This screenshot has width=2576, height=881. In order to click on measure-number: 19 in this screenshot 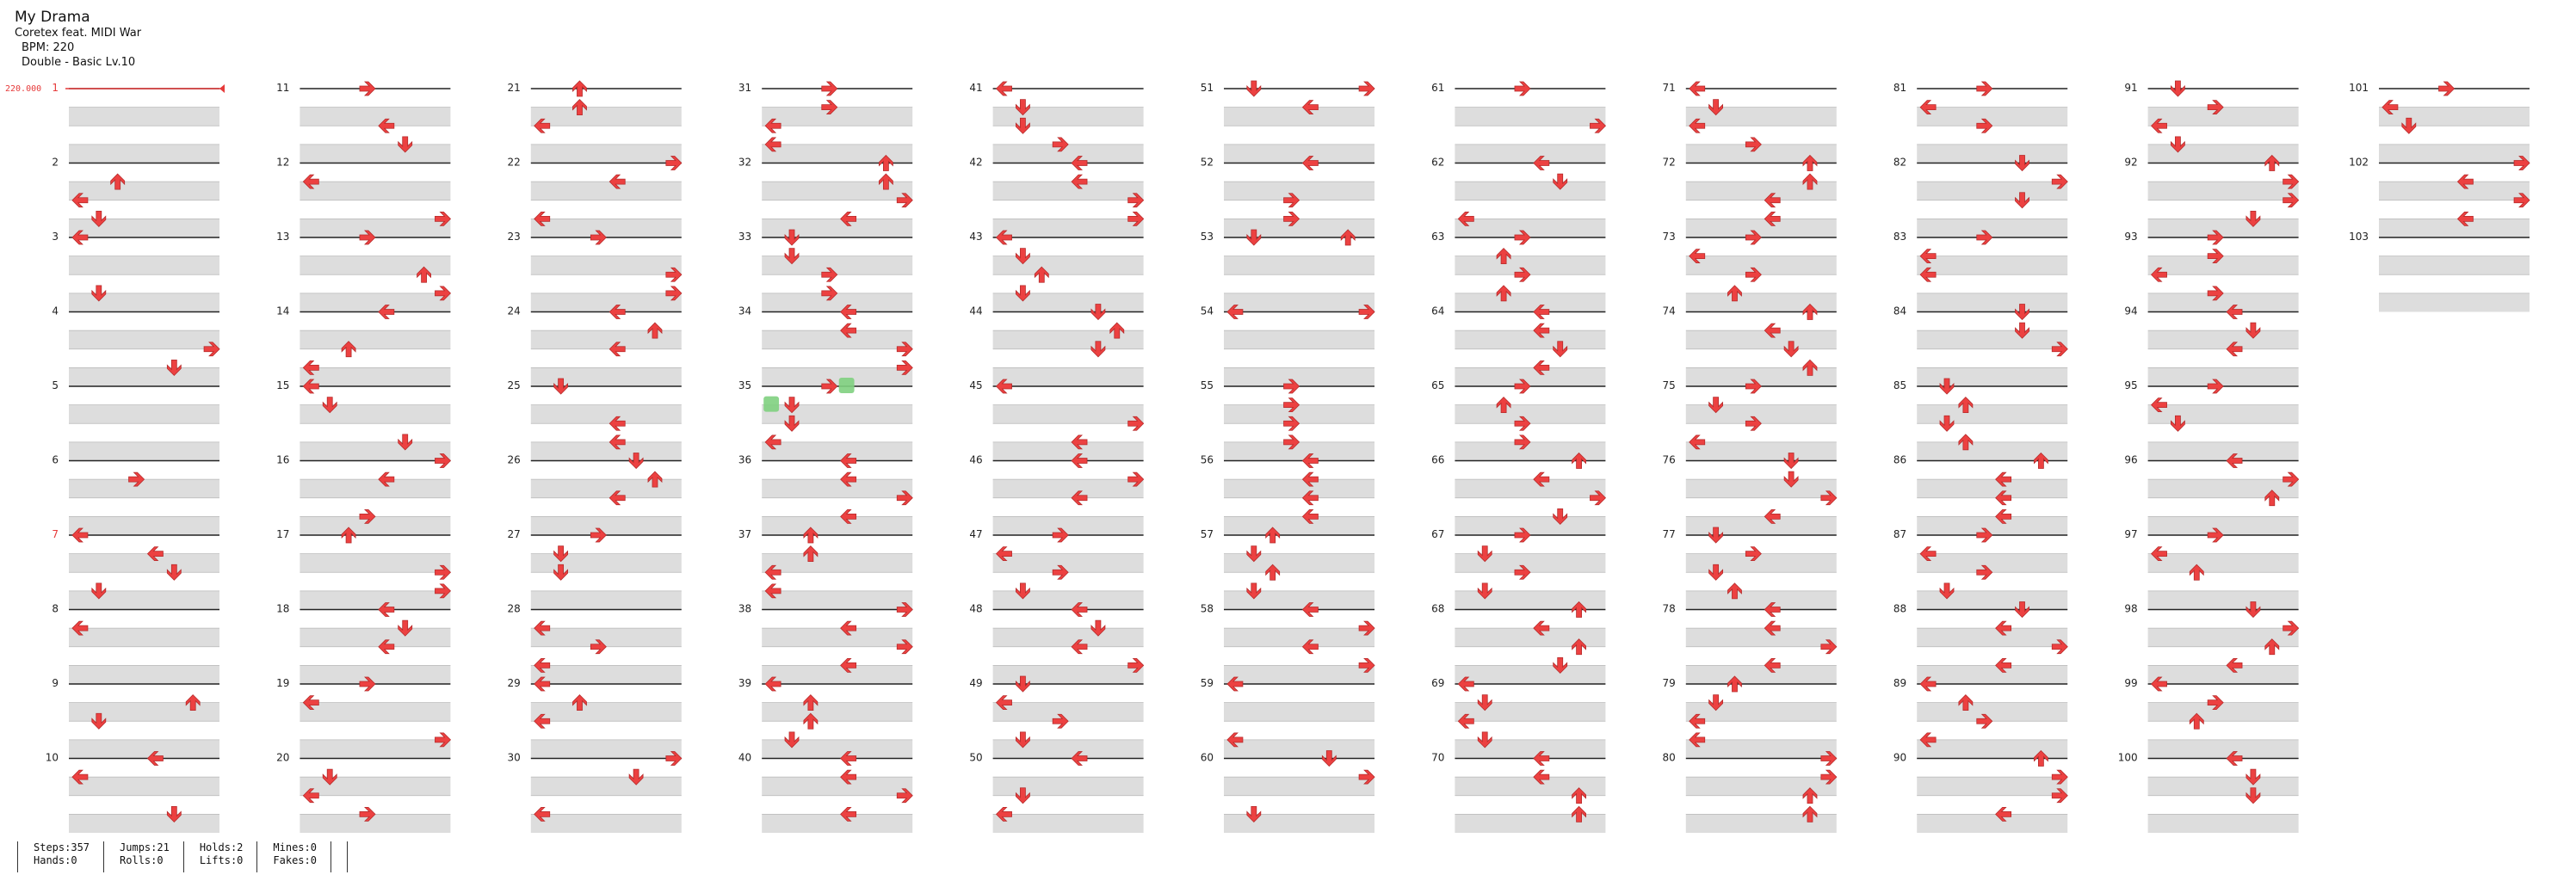, I will do `click(282, 683)`.